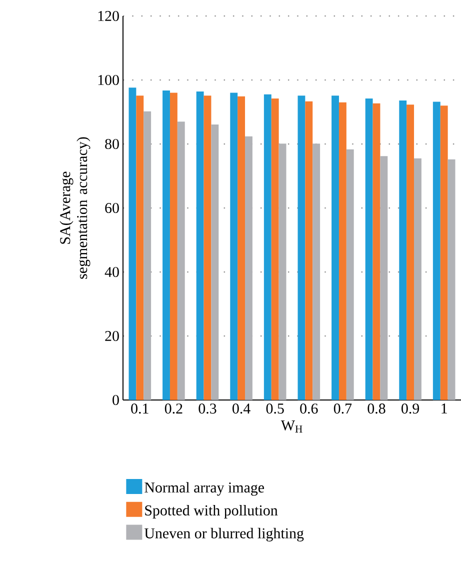  Describe the element at coordinates (343, 409) in the screenshot. I see `x-tick-label: 0.7` at that location.